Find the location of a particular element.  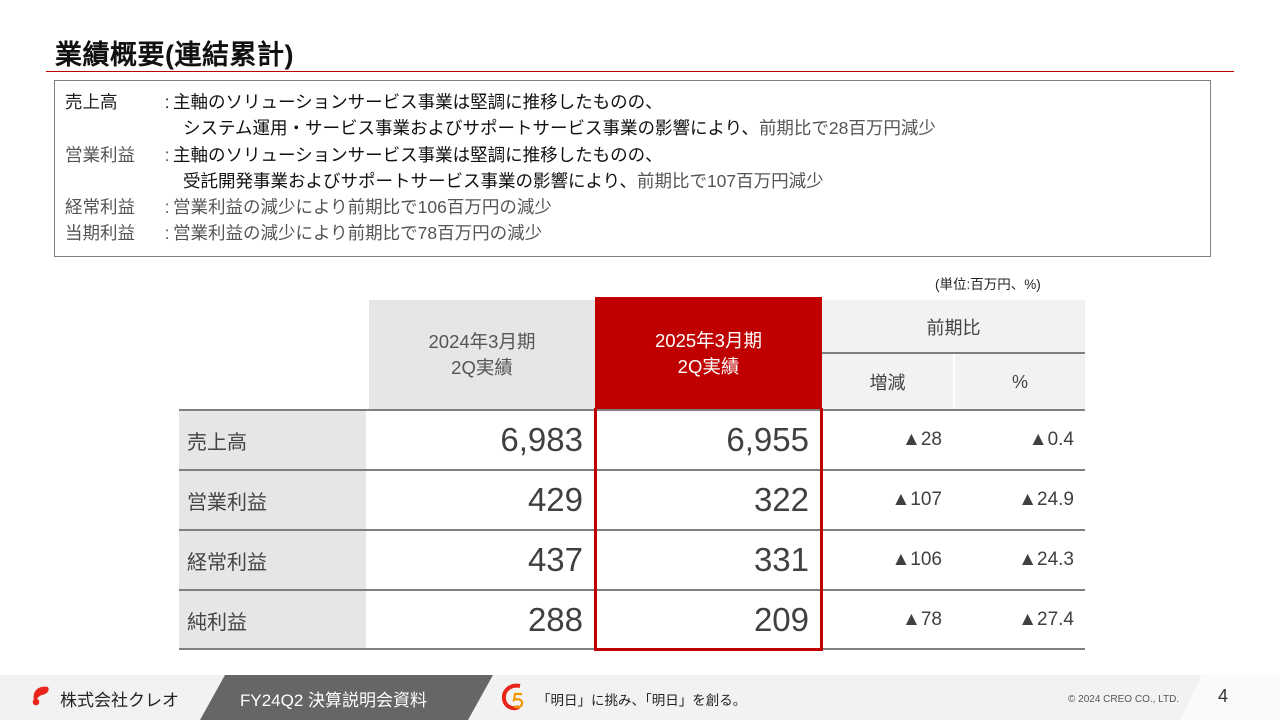

summary-label: 営業利益 is located at coordinates (100, 154).